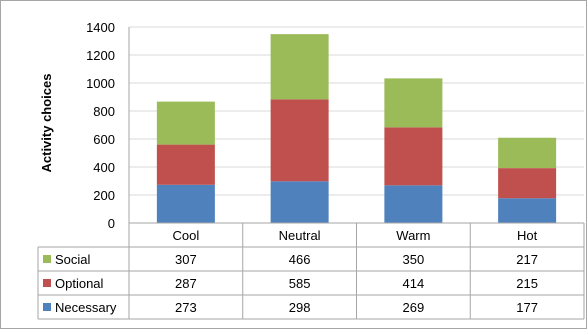 The height and width of the screenshot is (329, 587). Describe the element at coordinates (414, 307) in the screenshot. I see `table-value: 269` at that location.